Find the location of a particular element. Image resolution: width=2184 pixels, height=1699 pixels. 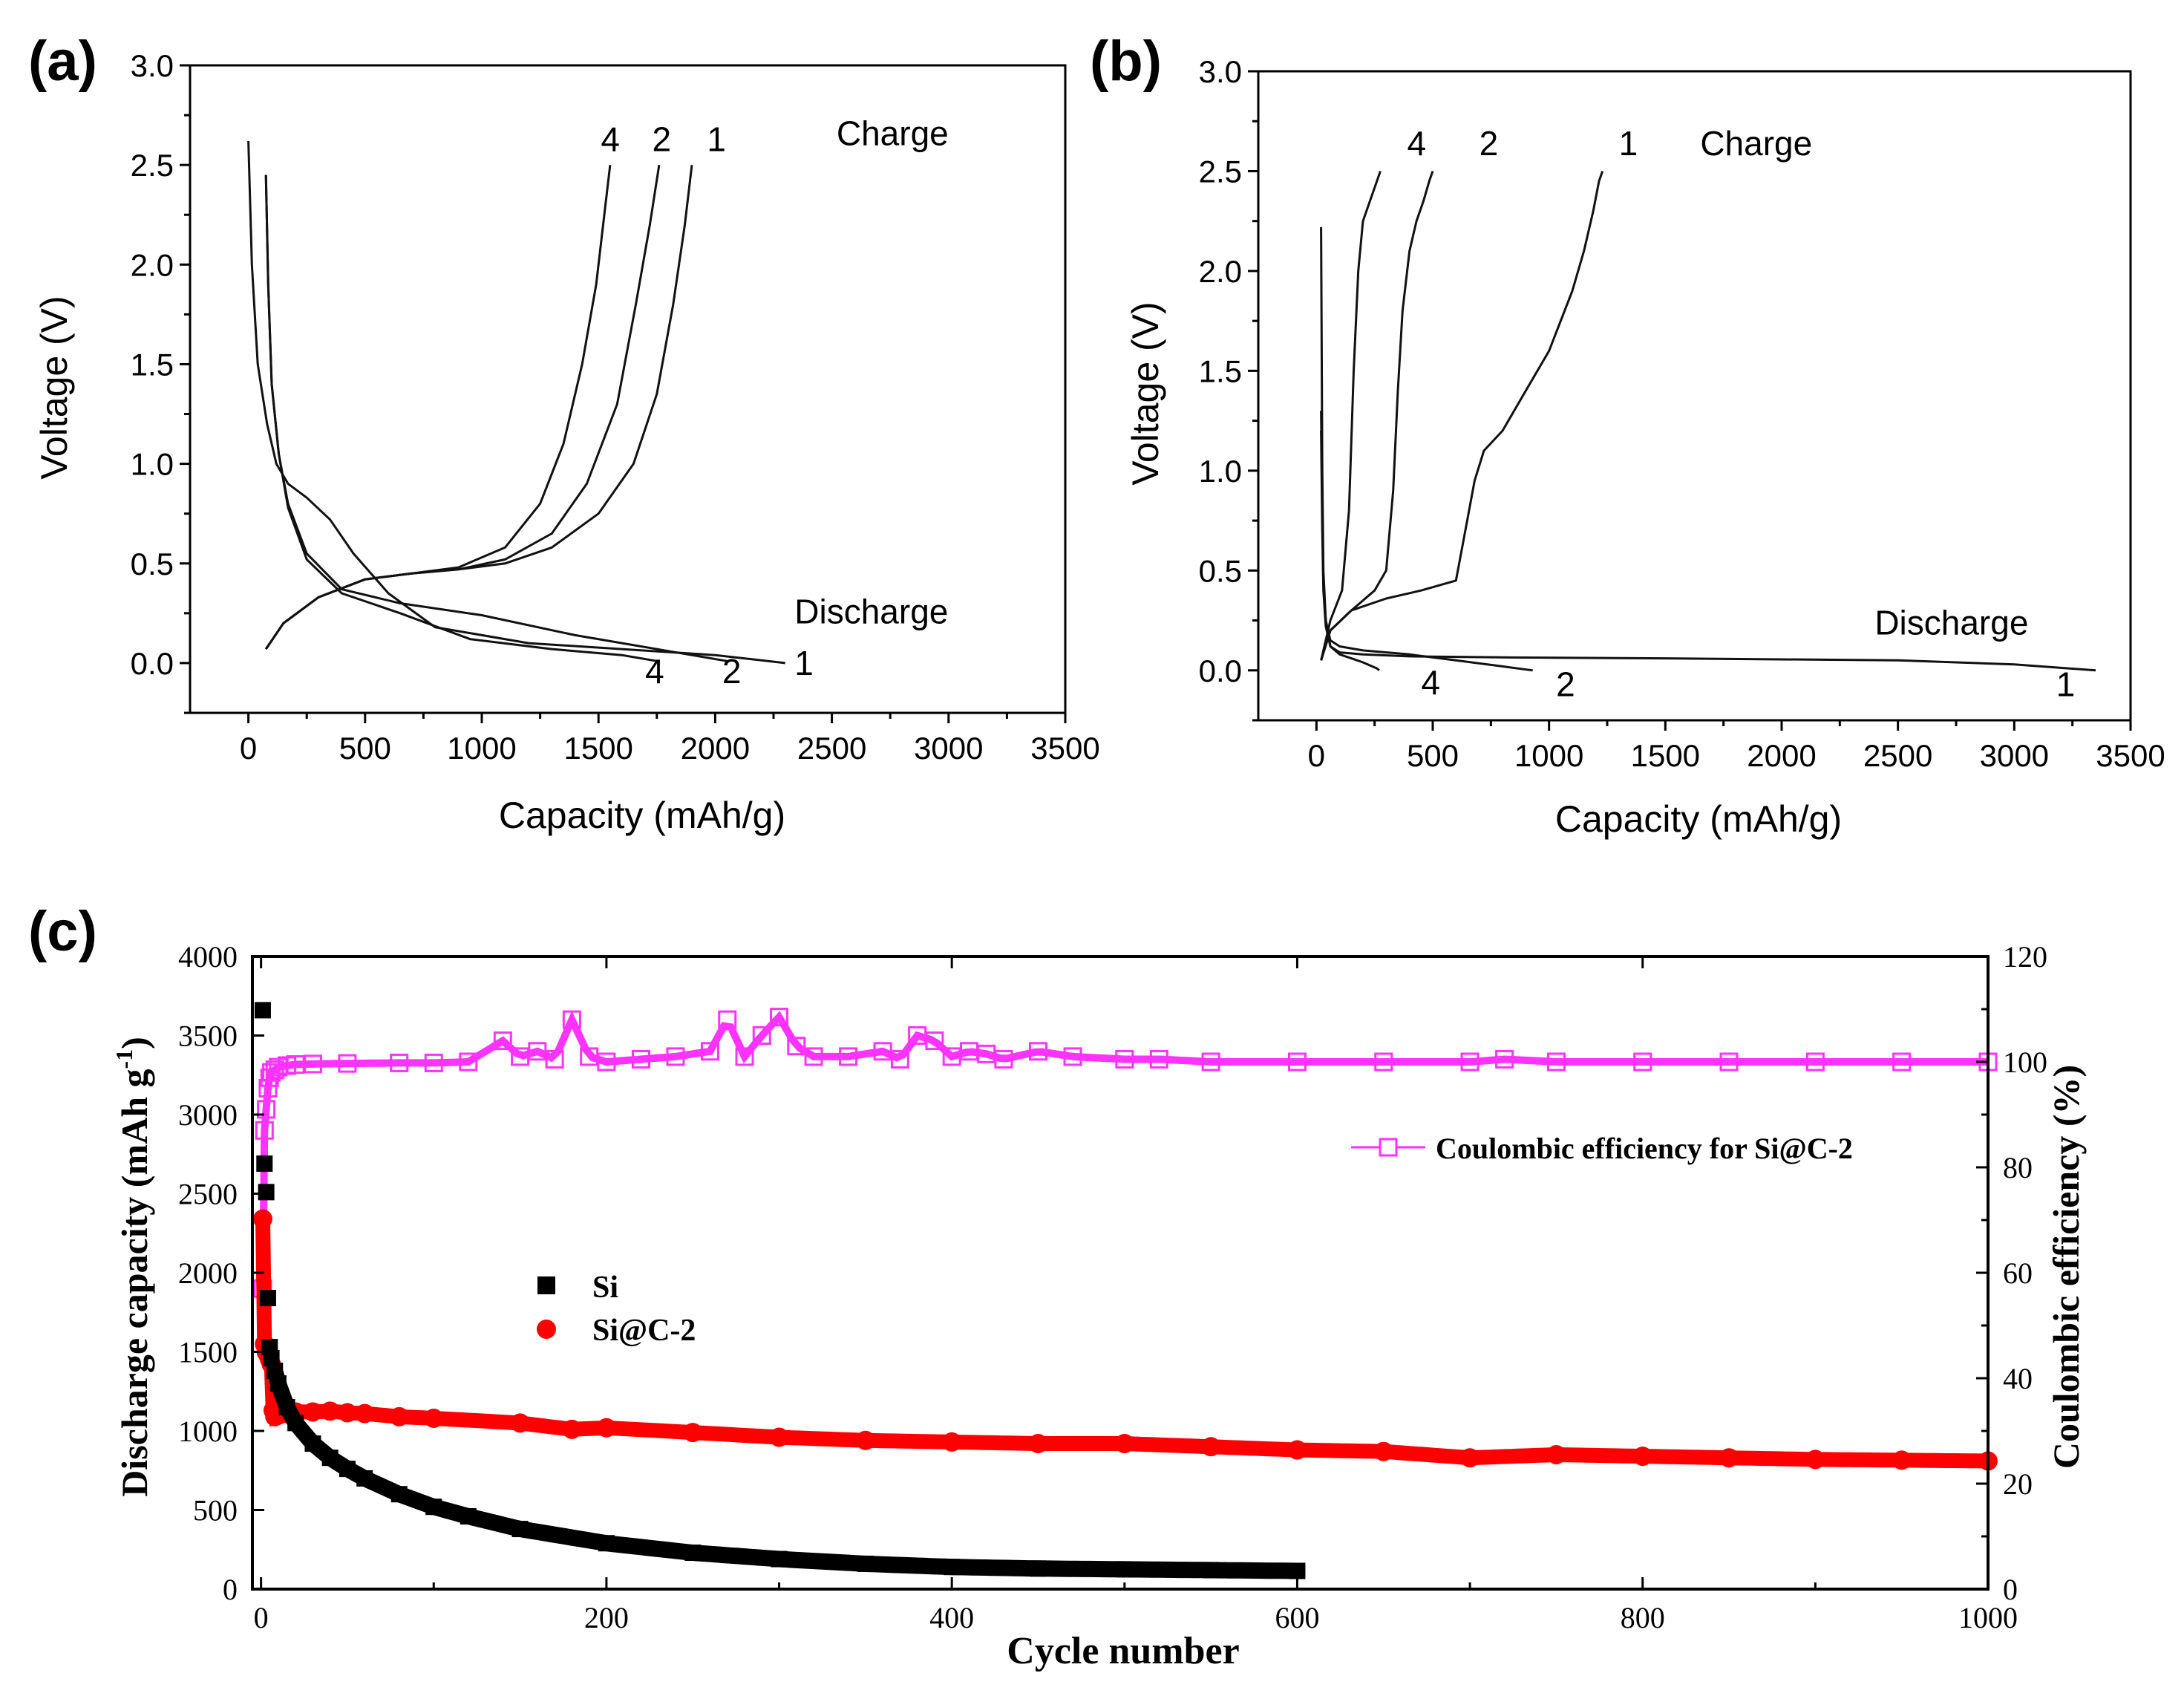

panel-a-xtick-label: 500 is located at coordinates (365, 748).